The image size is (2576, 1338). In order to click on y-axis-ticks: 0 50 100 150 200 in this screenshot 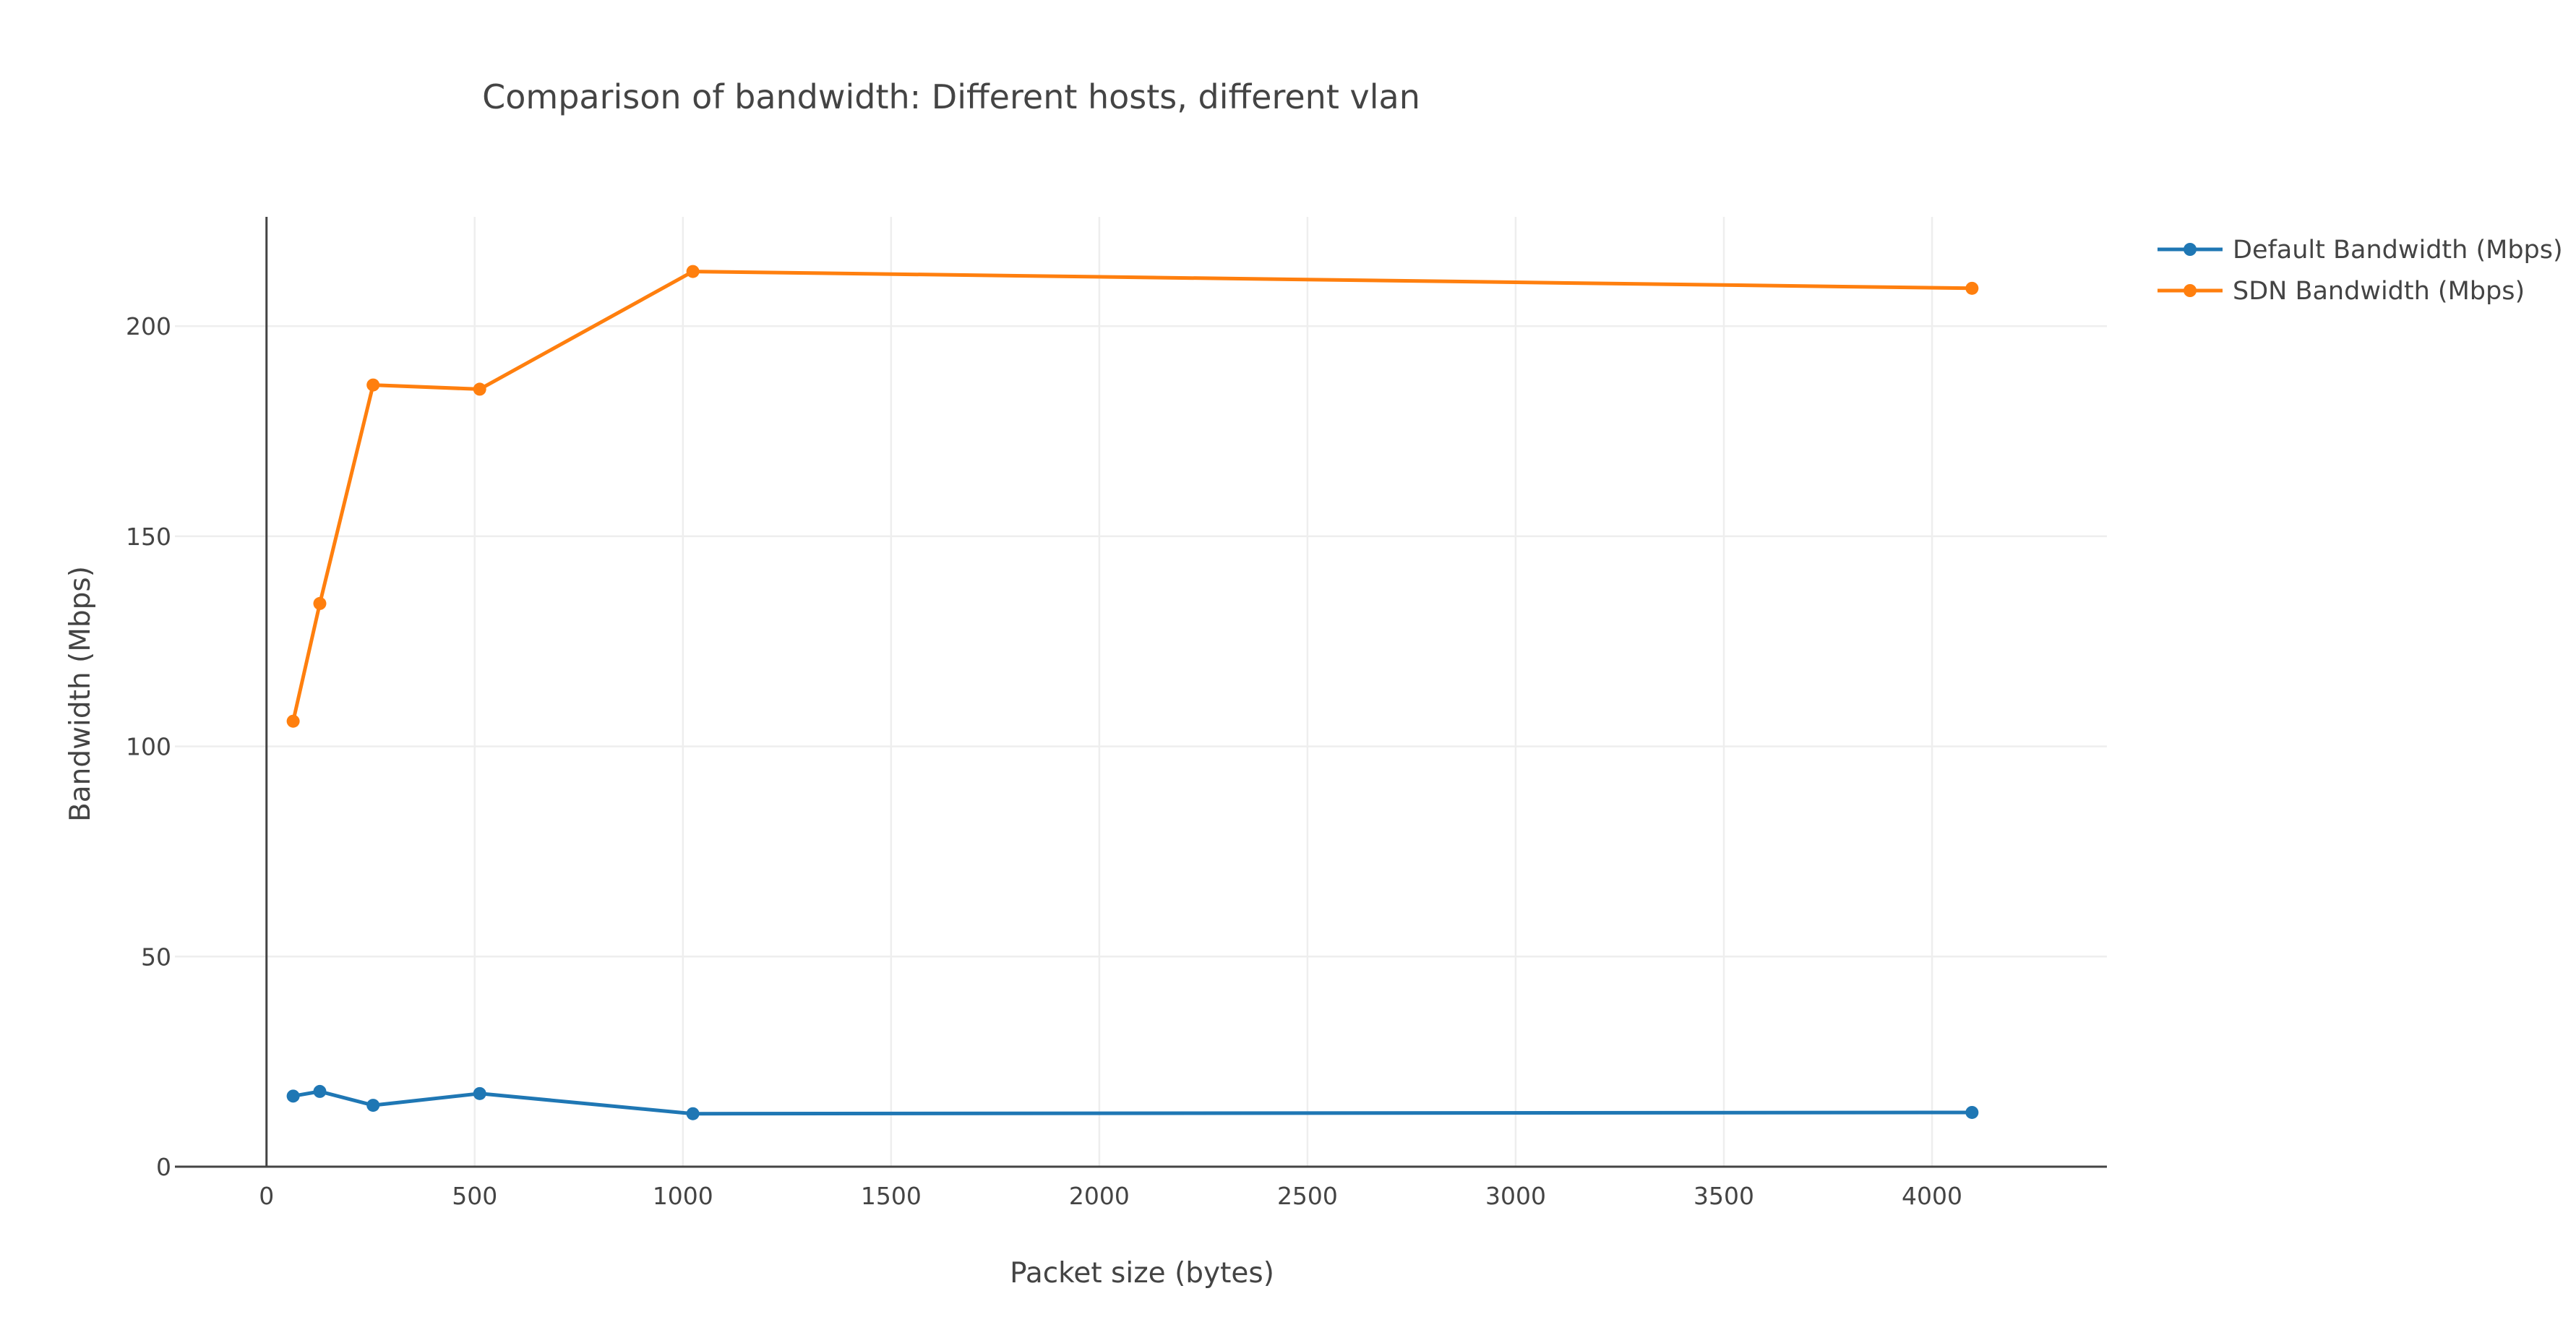, I will do `click(148, 746)`.